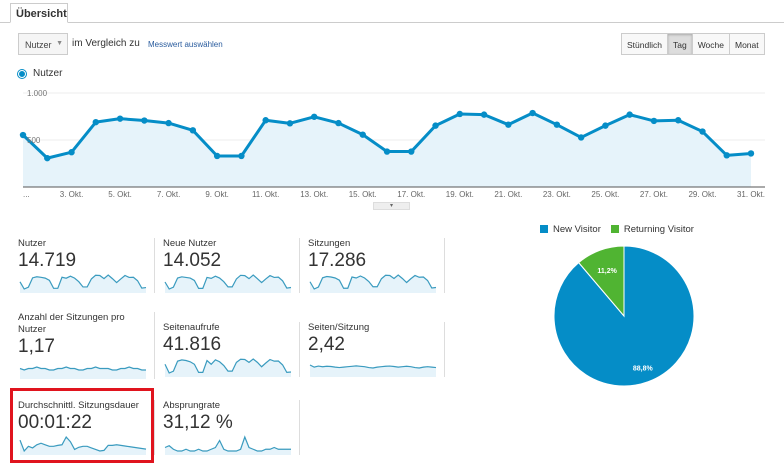  Describe the element at coordinates (391, 206) in the screenshot. I see `chart-resize-handle: ▾` at that location.